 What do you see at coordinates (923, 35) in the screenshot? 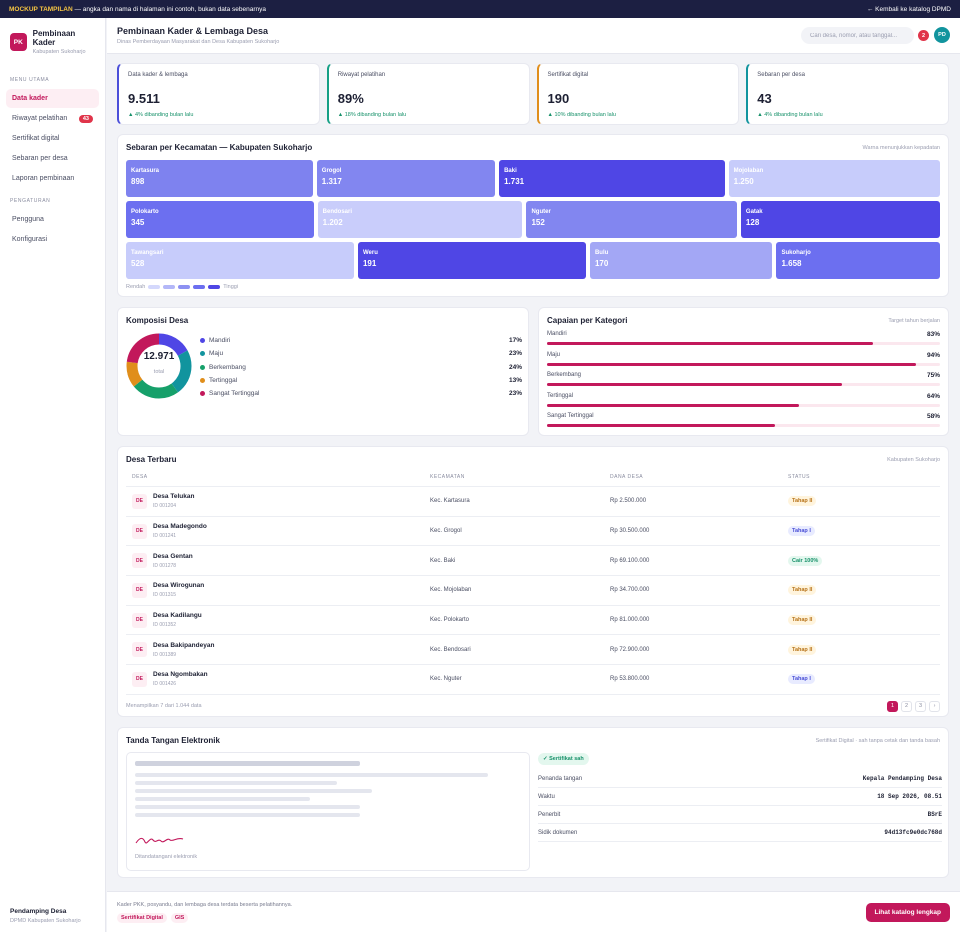
I see `notification-badge: 2` at bounding box center [923, 35].